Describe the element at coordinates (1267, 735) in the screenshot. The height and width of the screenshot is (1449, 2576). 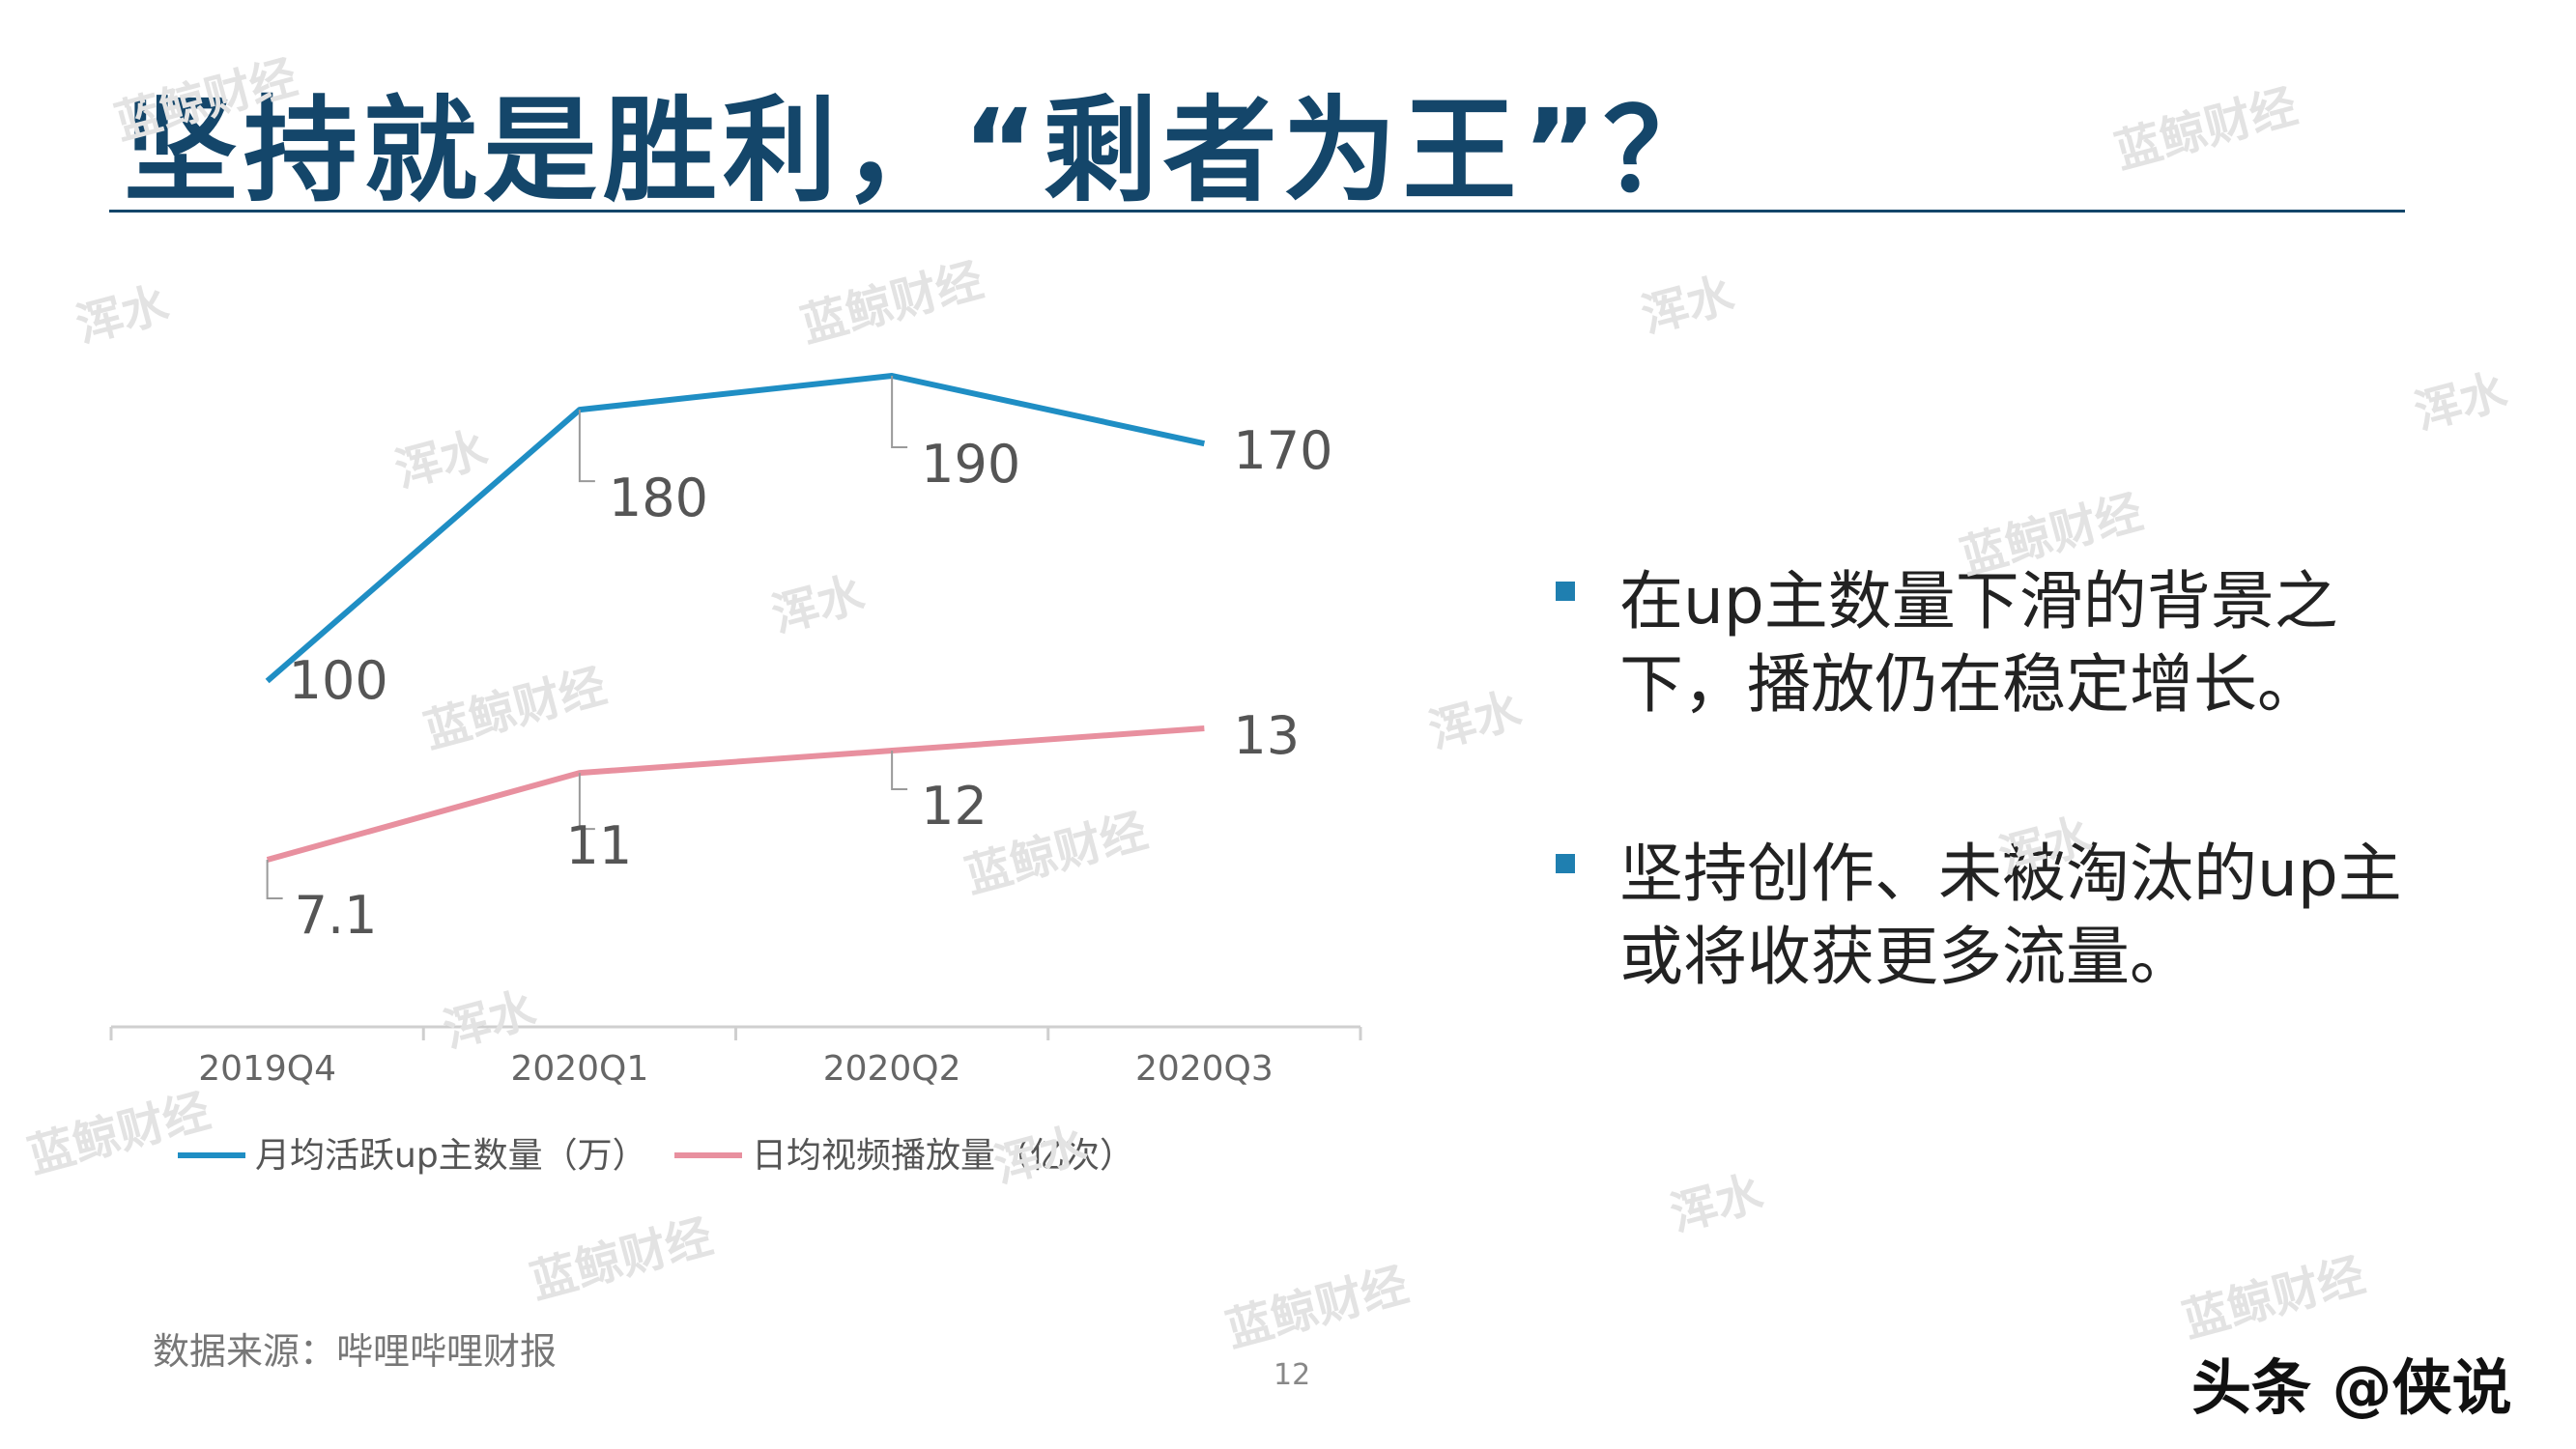
I see `data-label: 13` at that location.